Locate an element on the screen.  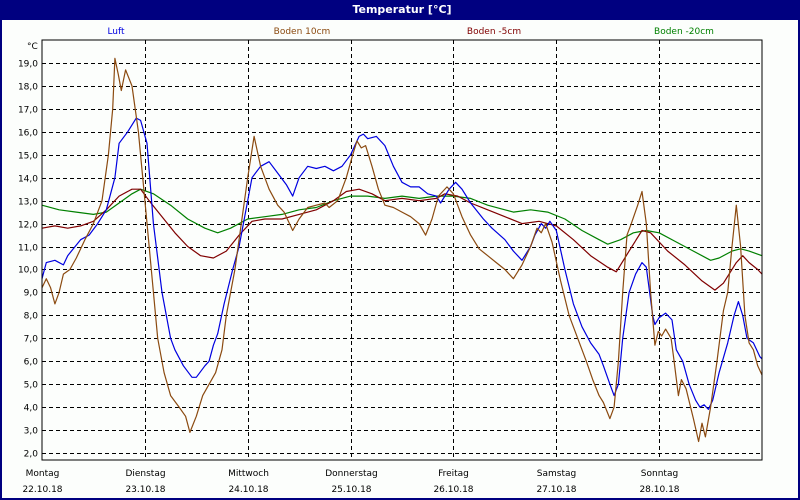
y-tick-label: 2,0 is located at coordinates (31, 455).